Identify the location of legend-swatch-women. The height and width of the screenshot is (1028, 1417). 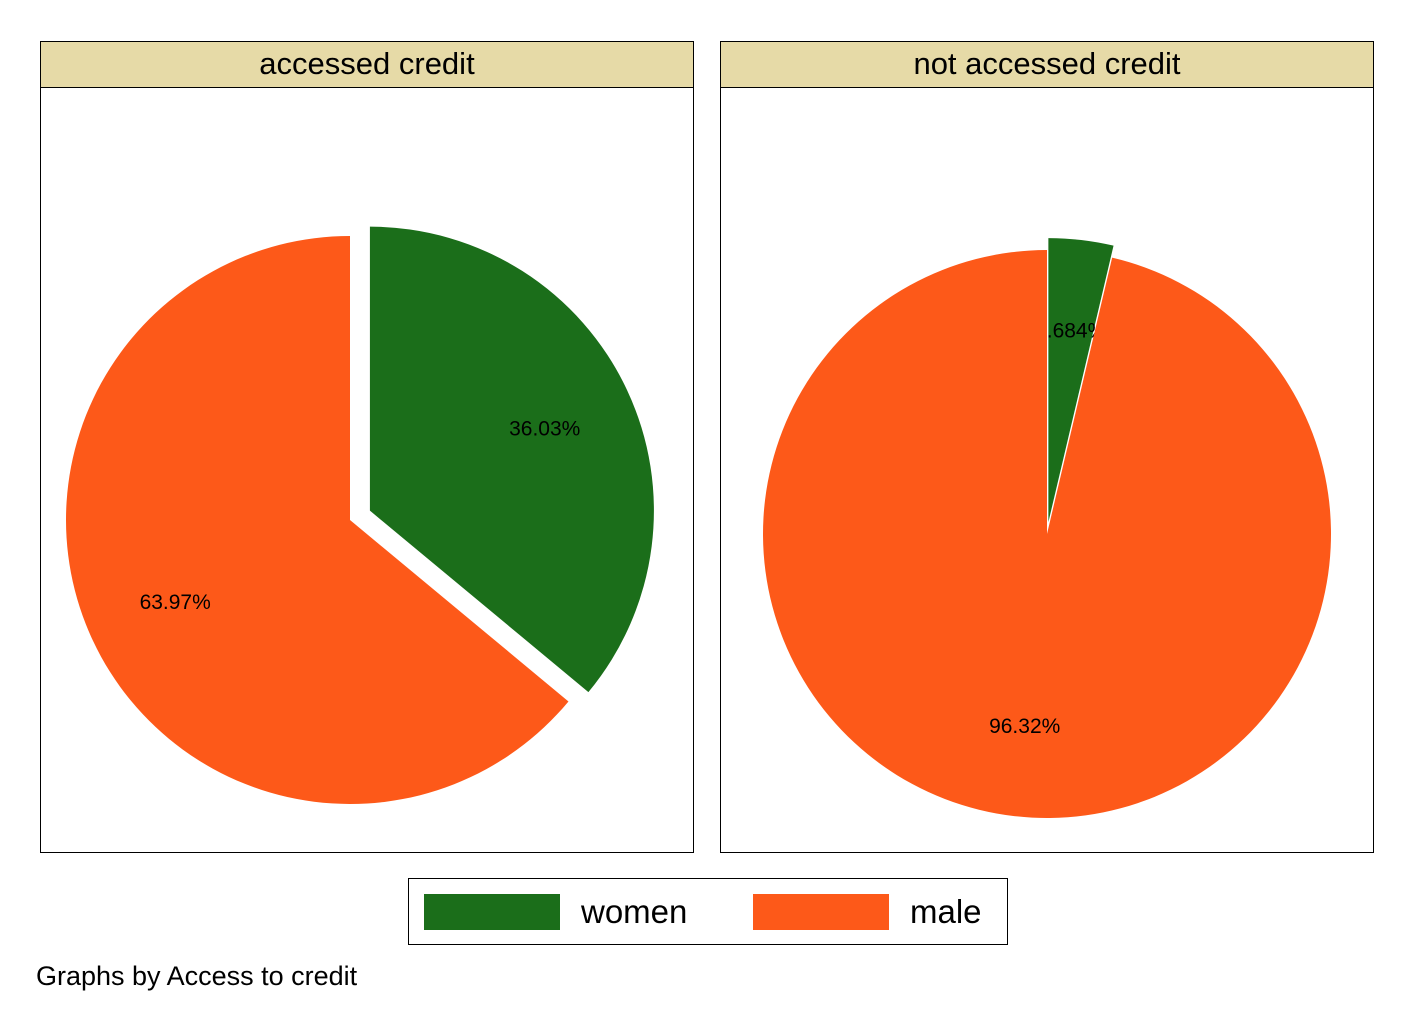
(492, 912).